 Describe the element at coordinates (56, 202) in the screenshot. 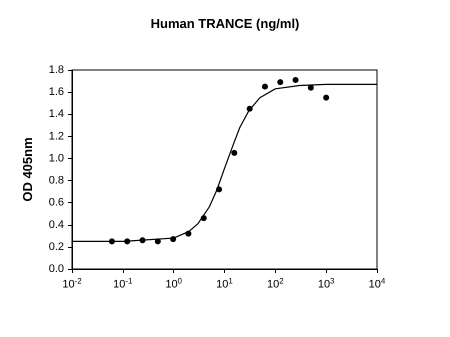

I see `y-tick-label: 0.6` at that location.